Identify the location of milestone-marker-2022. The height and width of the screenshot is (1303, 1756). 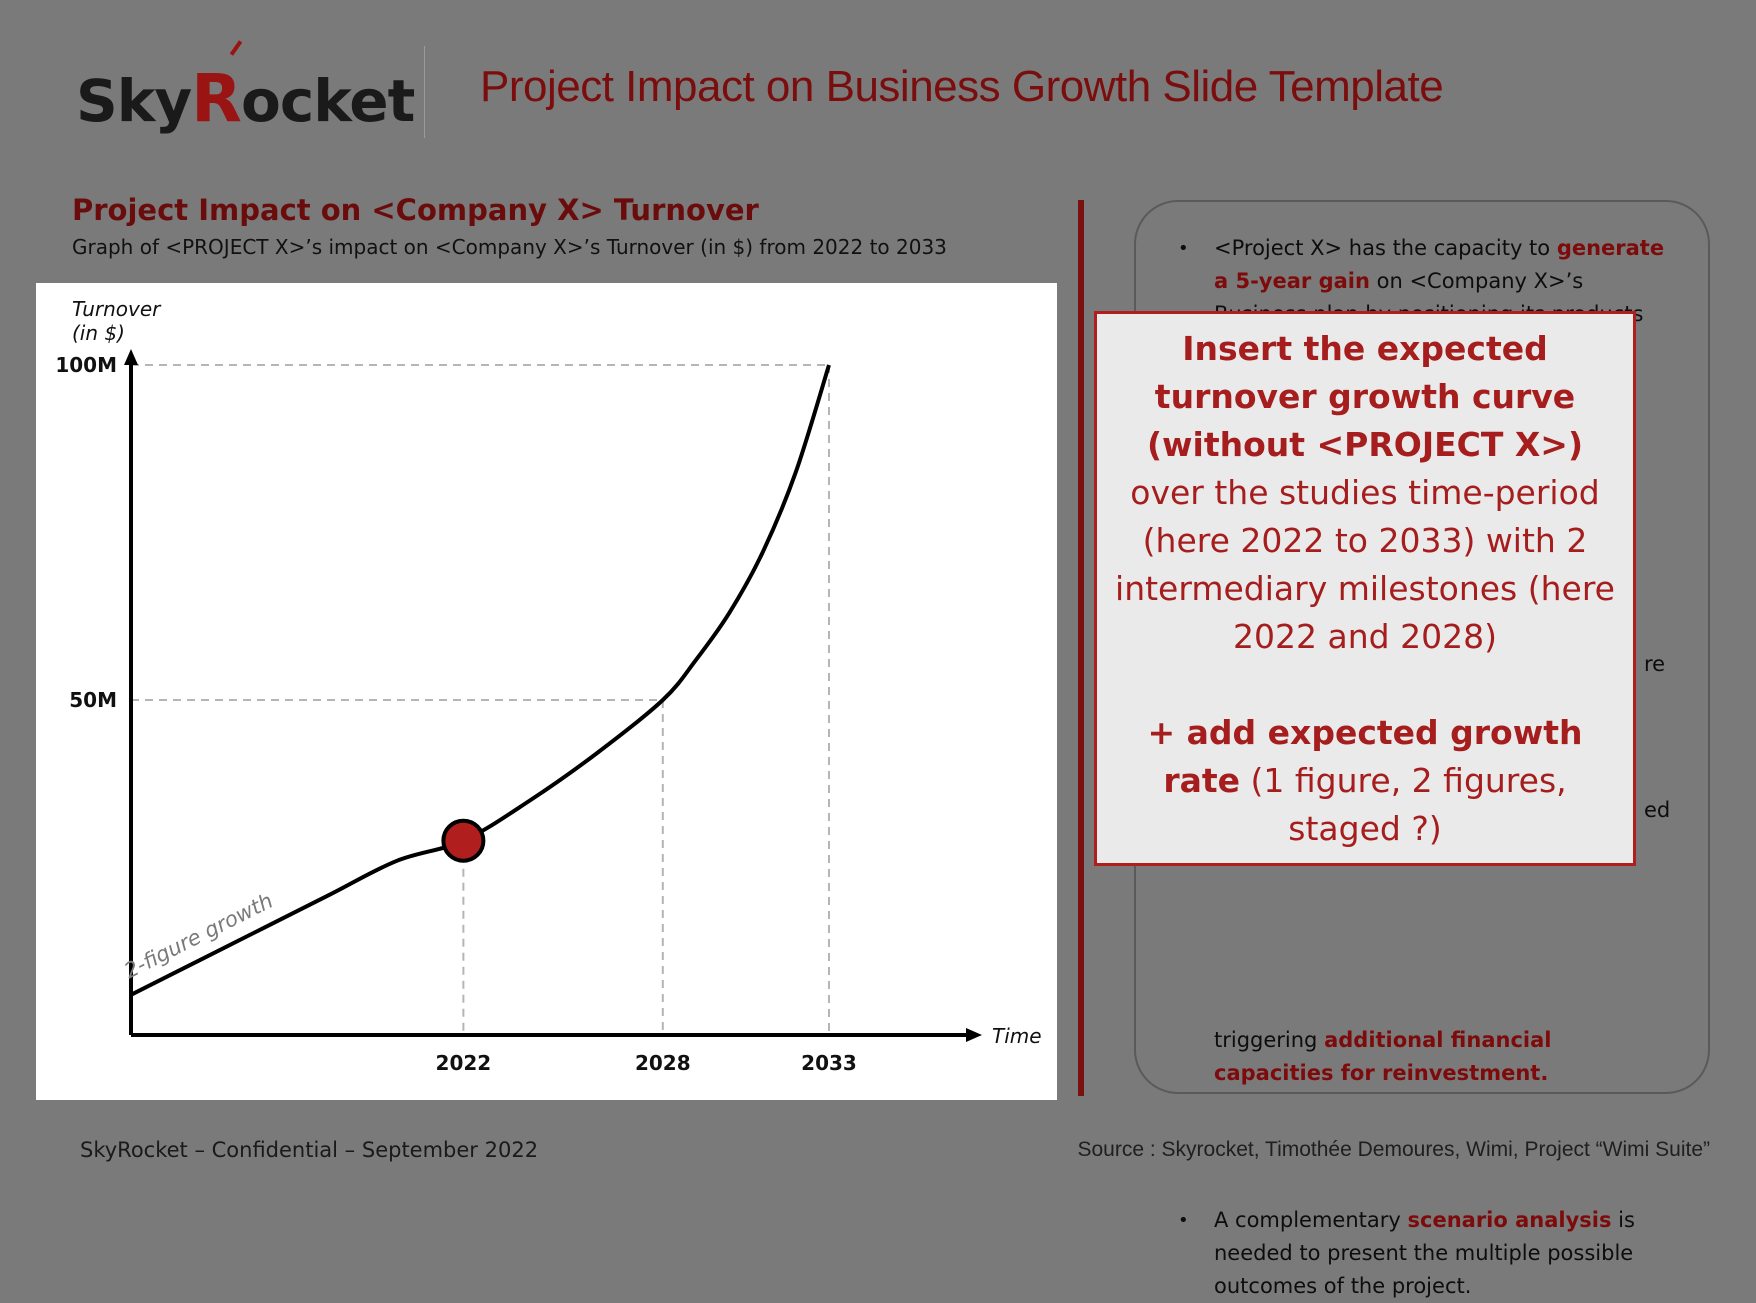
(463, 840).